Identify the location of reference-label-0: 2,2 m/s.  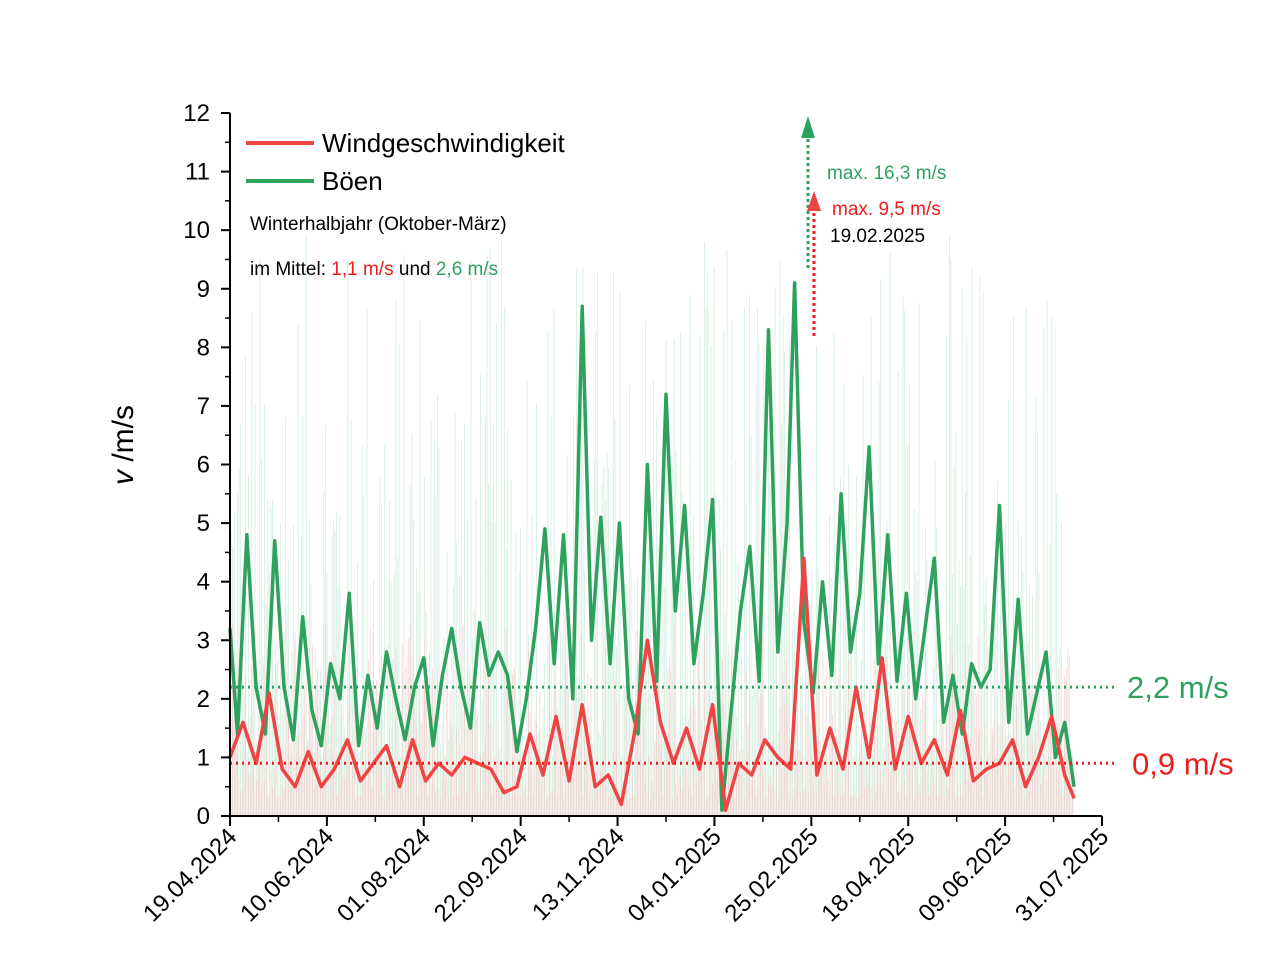
(1178, 687).